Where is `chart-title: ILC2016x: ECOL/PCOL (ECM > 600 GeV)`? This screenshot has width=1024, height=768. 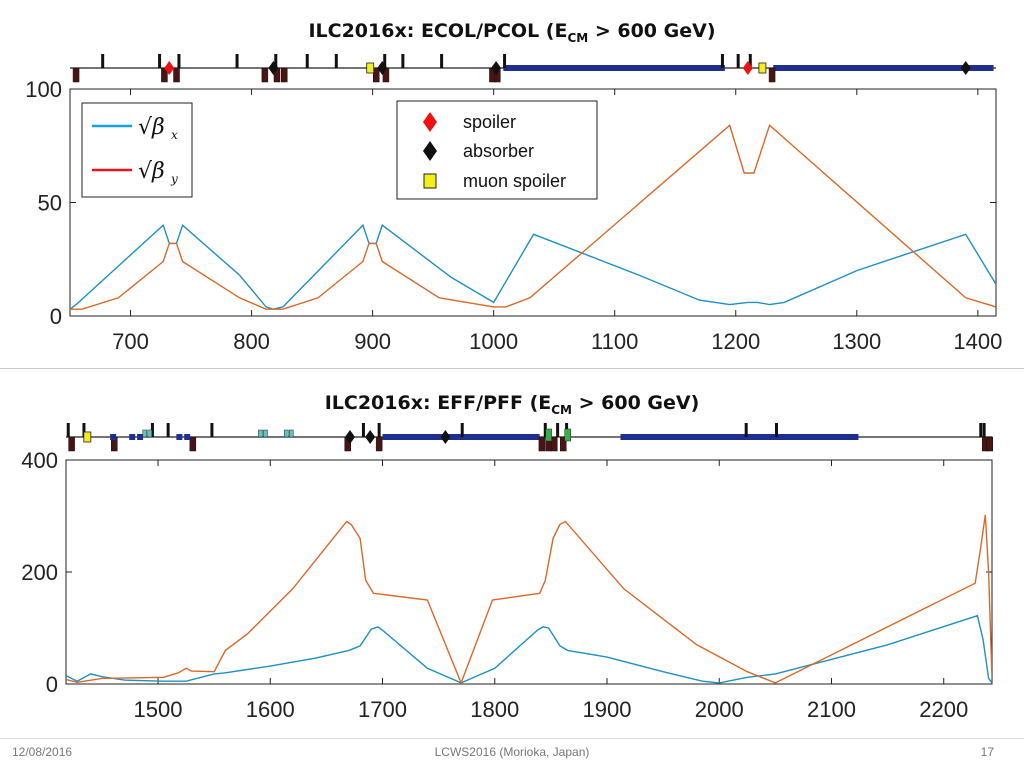 chart-title: ILC2016x: ECOL/PCOL (ECM > 600 GeV) is located at coordinates (512, 32).